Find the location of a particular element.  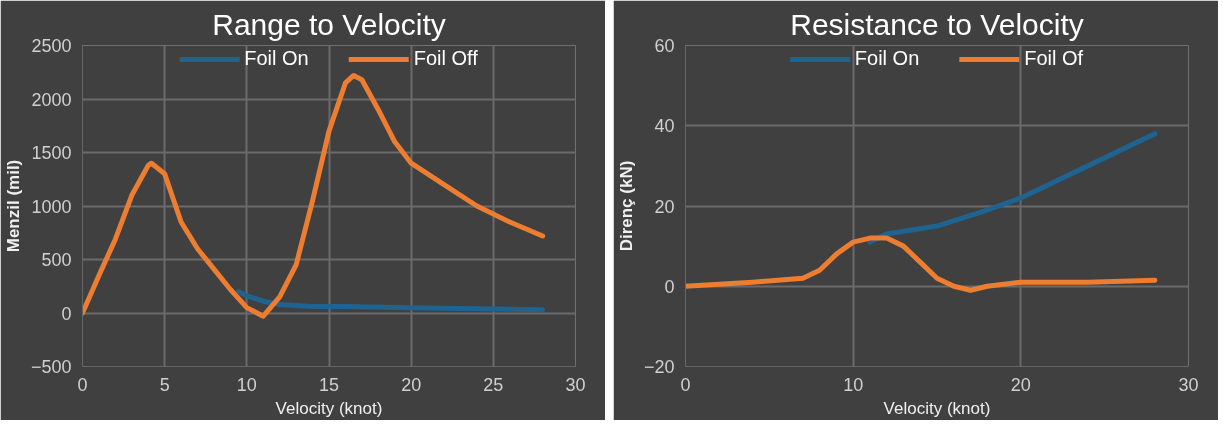

y-axis-title: Menzil (mil) is located at coordinates (13, 206).